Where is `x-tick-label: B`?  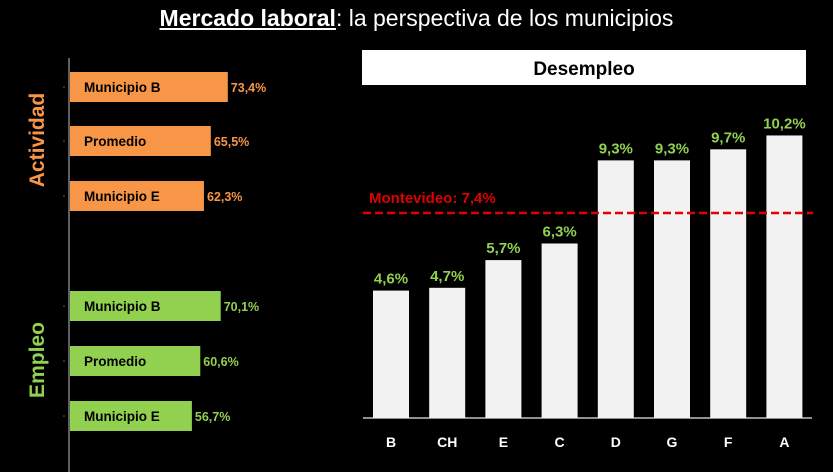
x-tick-label: B is located at coordinates (391, 442).